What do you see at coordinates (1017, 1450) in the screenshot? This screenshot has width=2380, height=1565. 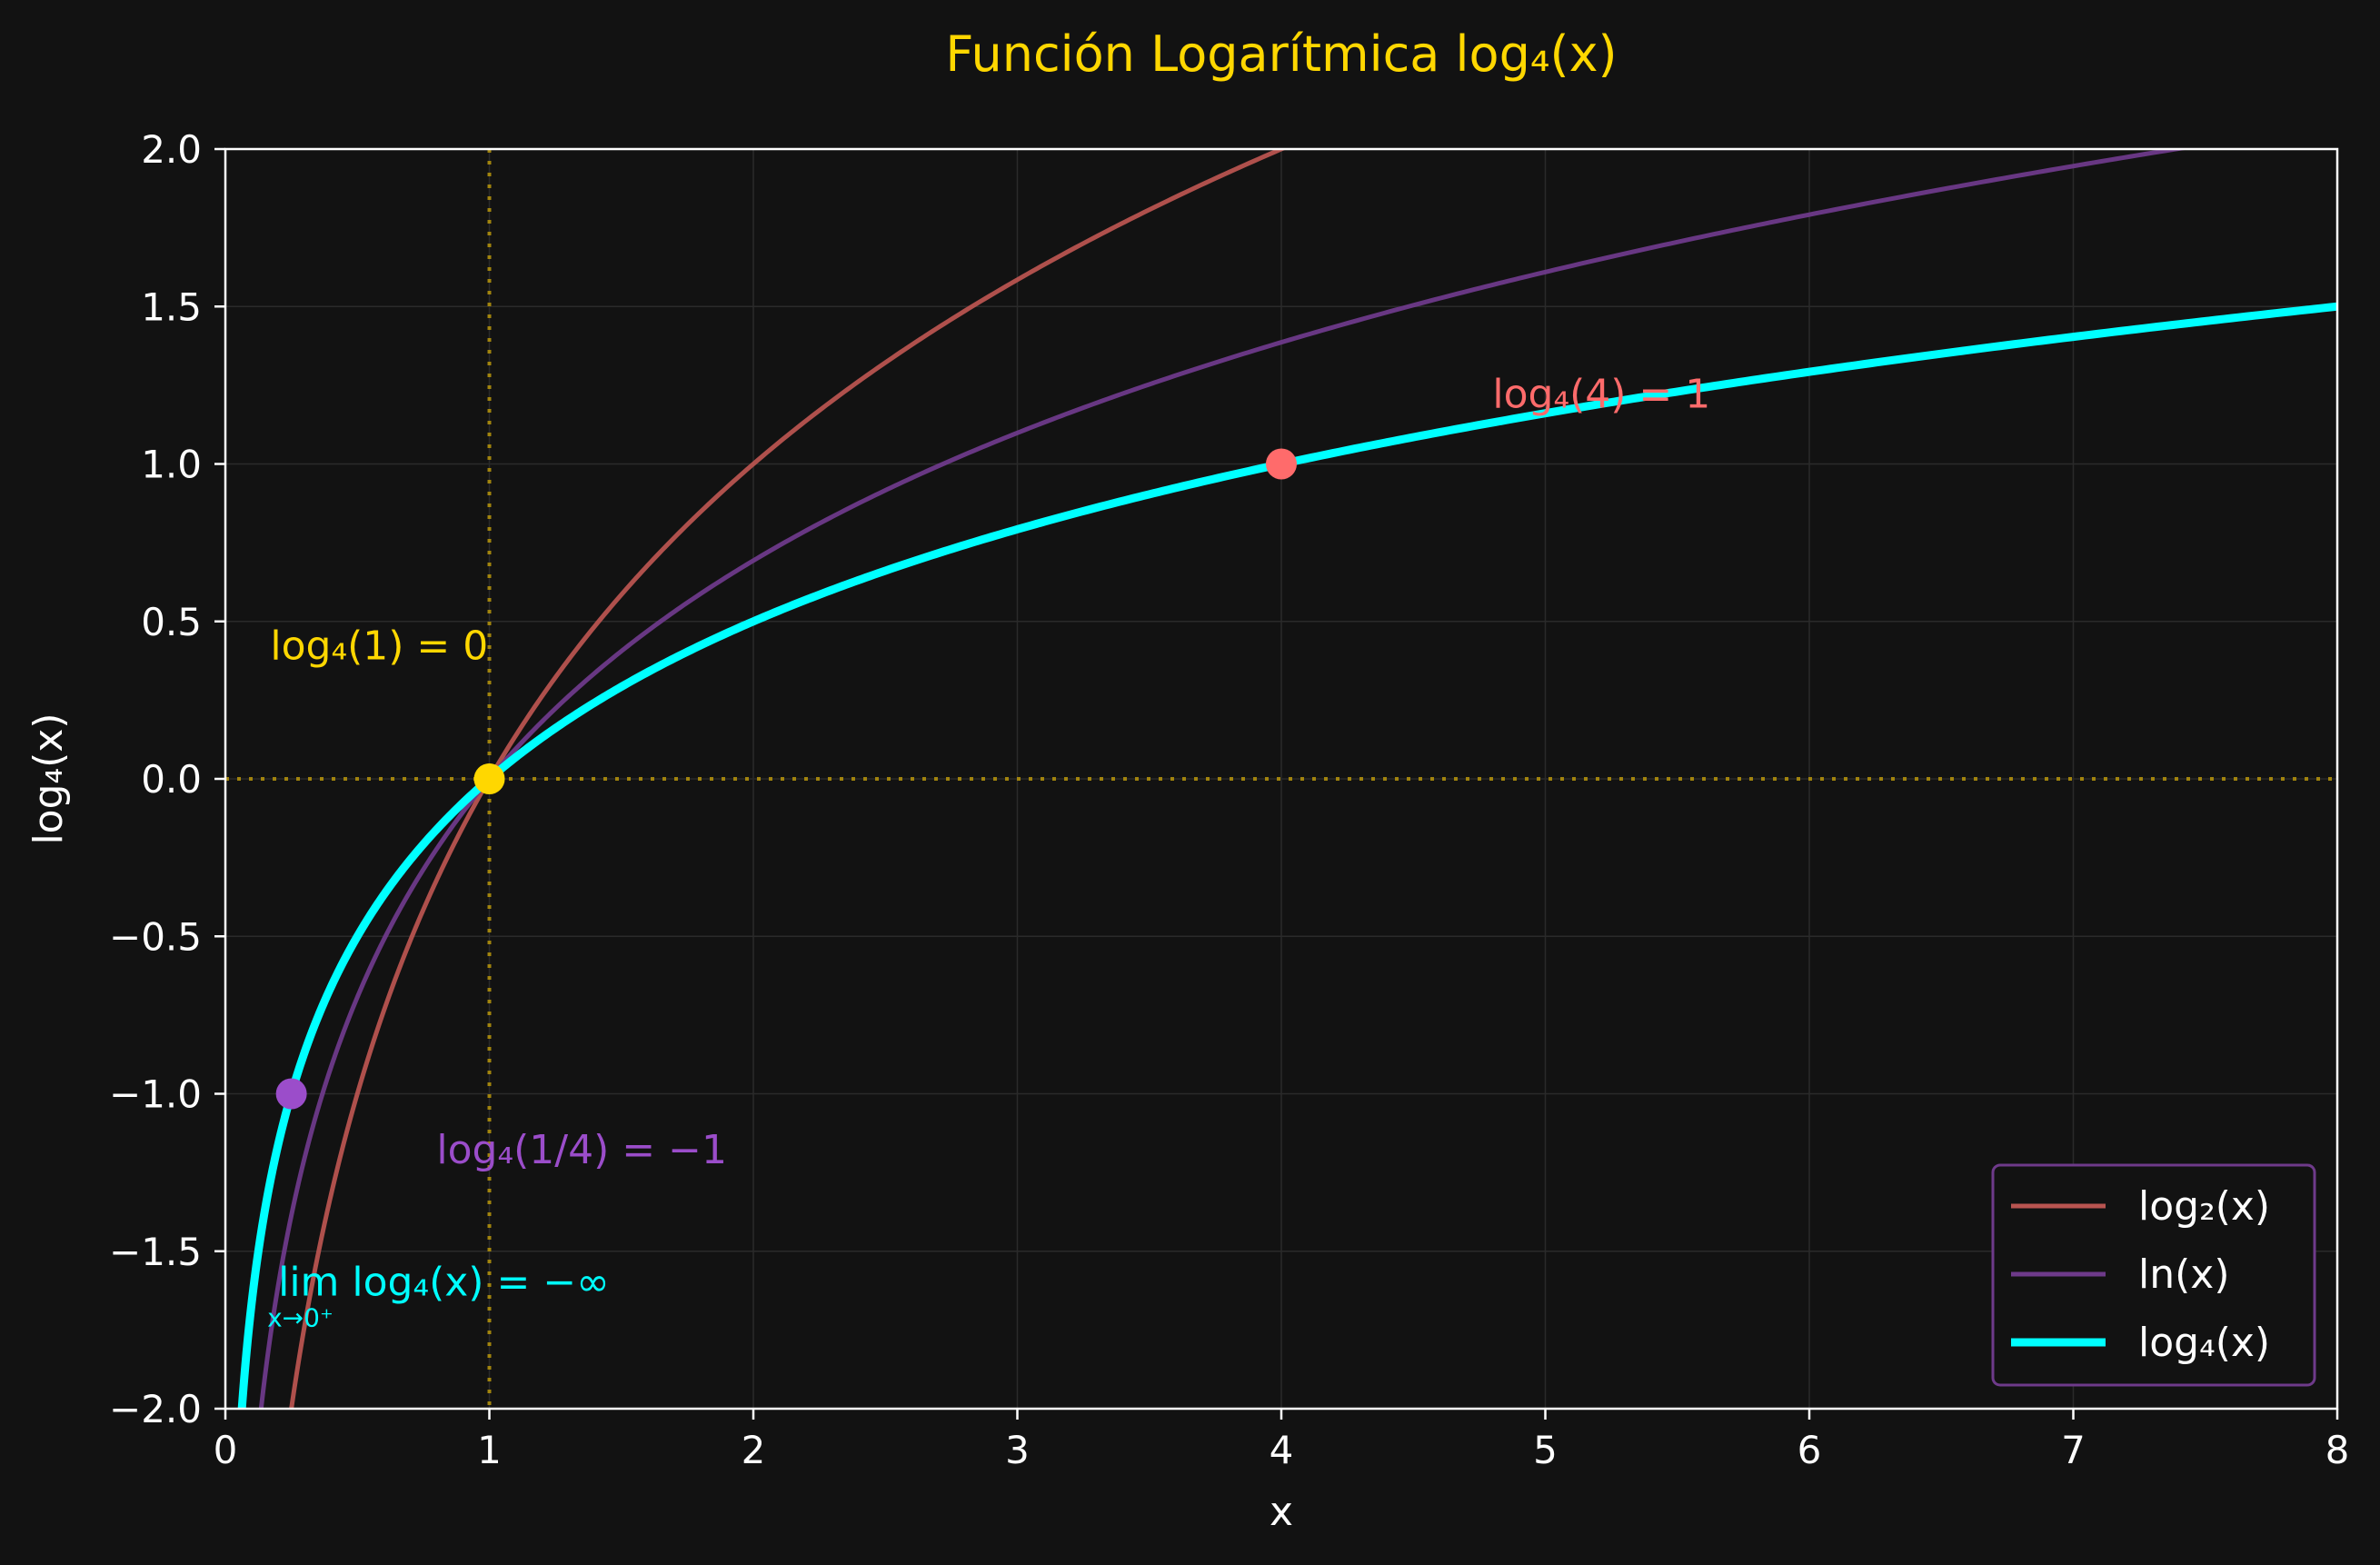 I see `x-tick-label: 3` at bounding box center [1017, 1450].